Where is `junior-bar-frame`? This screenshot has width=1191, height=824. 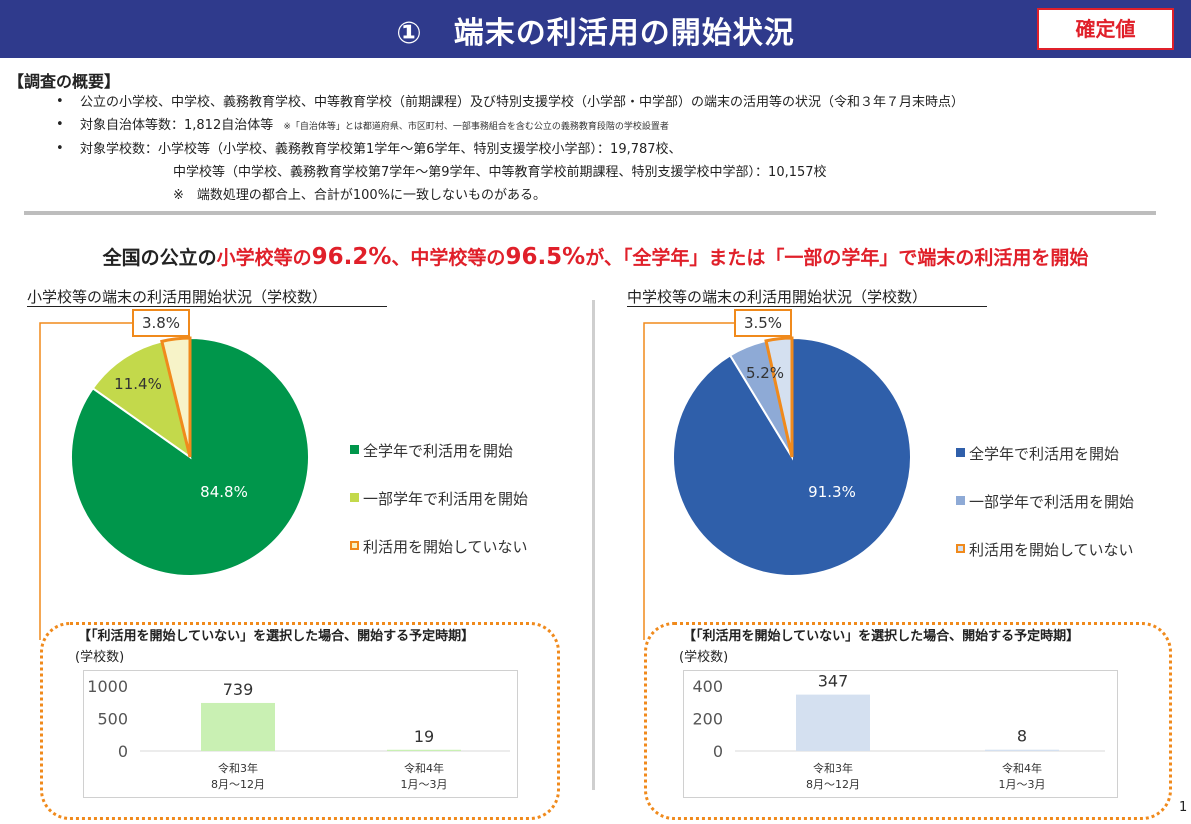 junior-bar-frame is located at coordinates (900, 734).